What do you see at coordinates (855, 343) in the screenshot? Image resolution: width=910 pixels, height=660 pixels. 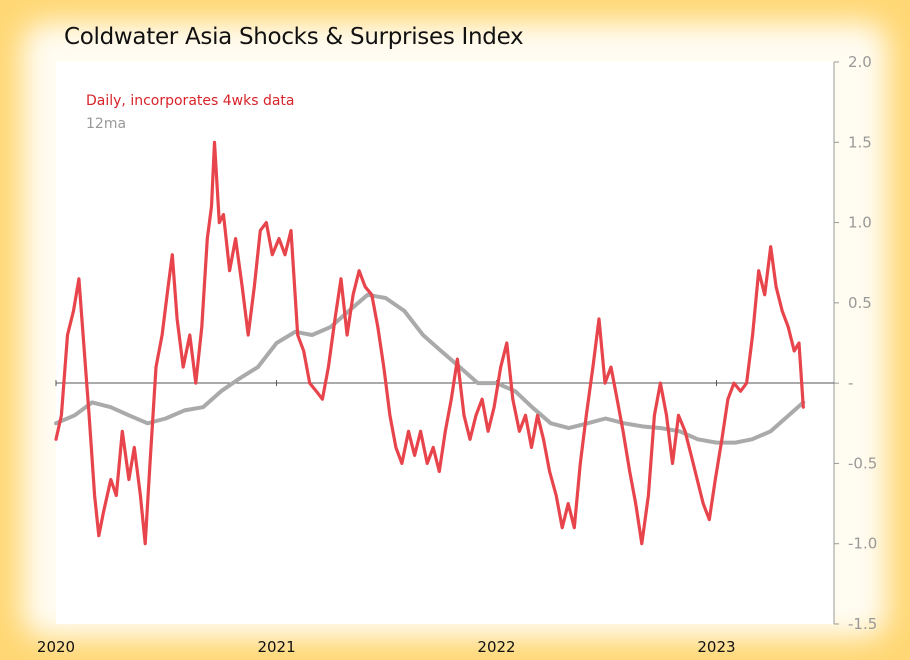 I see `y-ticks: 2.0 1.5 1.0 0.5 - -0.5 -1.0 -1.5` at bounding box center [855, 343].